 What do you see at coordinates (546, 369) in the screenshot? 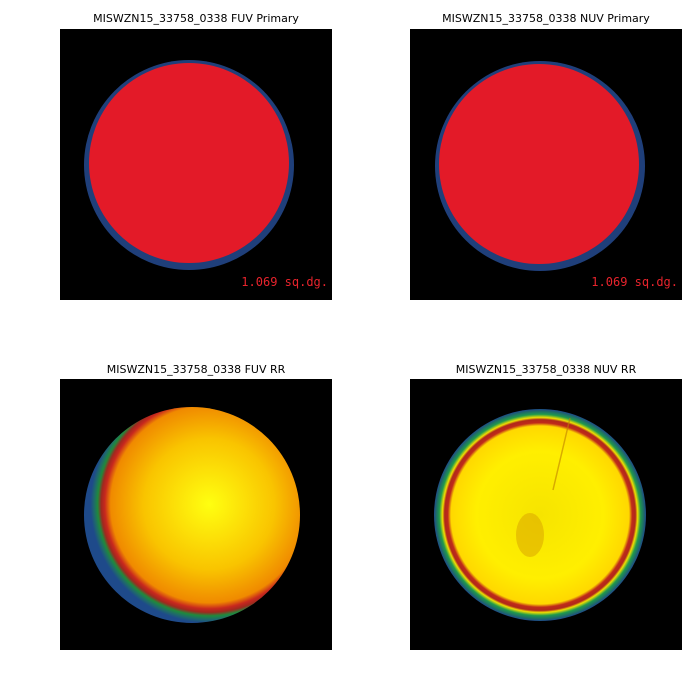
I see `panel-title: MISWZN15_33758_0338 NUV RR` at bounding box center [546, 369].